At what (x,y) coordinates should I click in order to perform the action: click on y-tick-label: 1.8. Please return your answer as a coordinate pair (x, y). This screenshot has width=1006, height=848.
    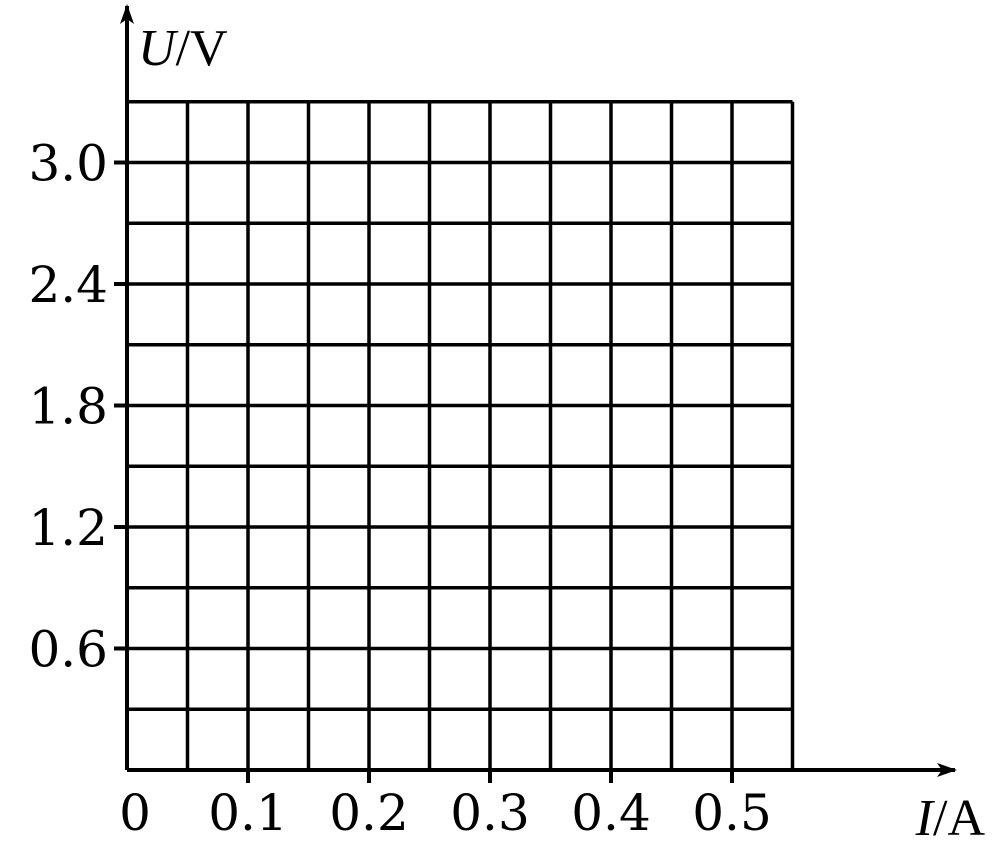
    Looking at the image, I should click on (68, 407).